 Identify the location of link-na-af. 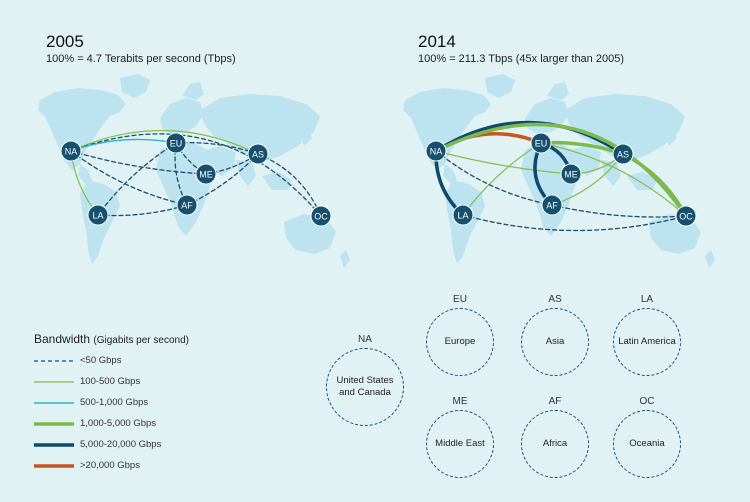
(494, 178).